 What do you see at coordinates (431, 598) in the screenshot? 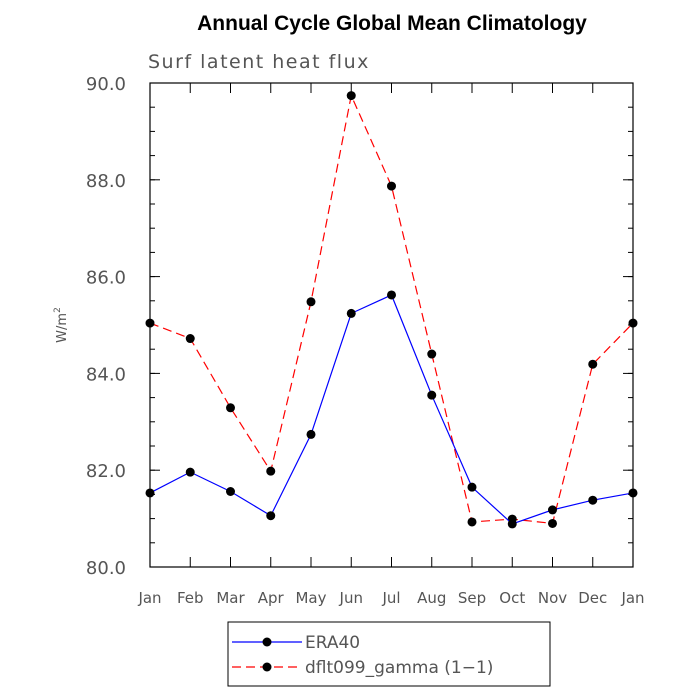
I see `x-tick-label: Aug` at bounding box center [431, 598].